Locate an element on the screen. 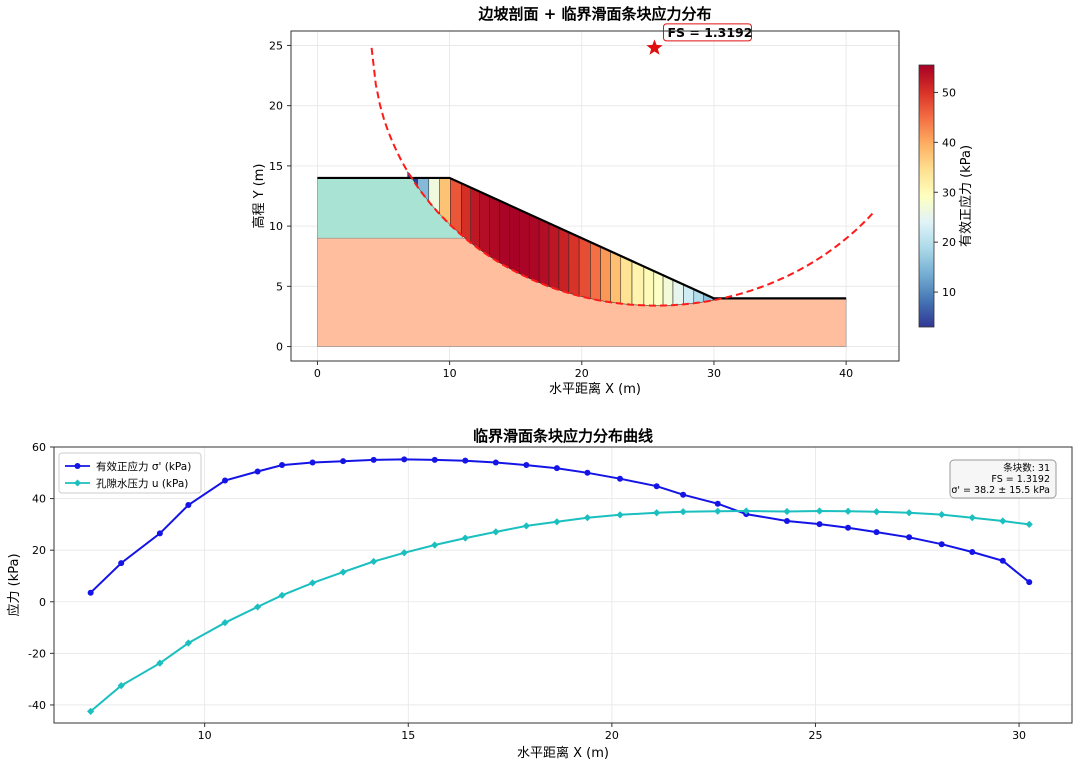 Image resolution: width=1080 pixels, height=768 pixels. profile-x-tick-label: 40 is located at coordinates (846, 373).